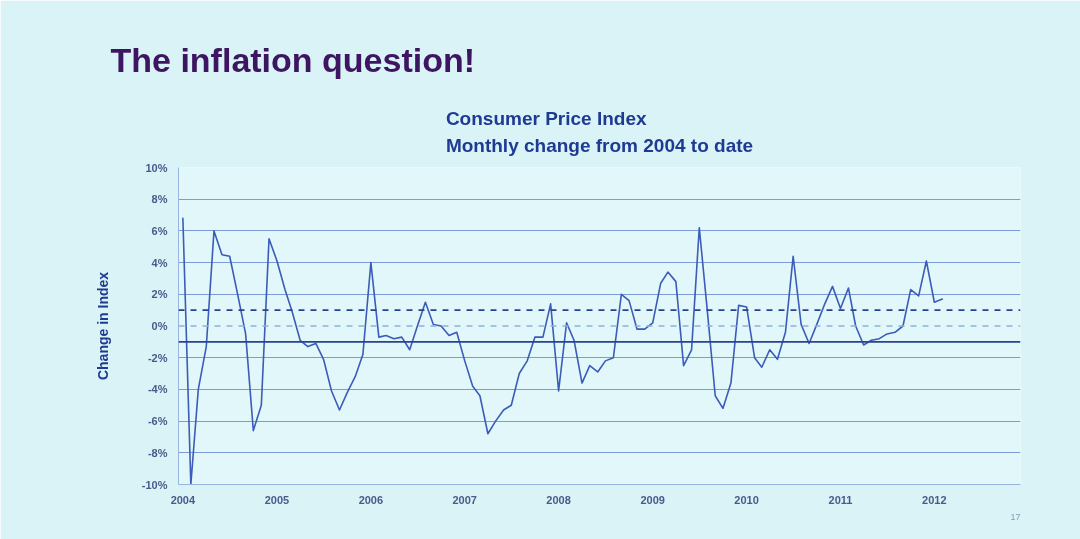  What do you see at coordinates (156, 167) in the screenshot?
I see `y-tick-label: 10%` at bounding box center [156, 167].